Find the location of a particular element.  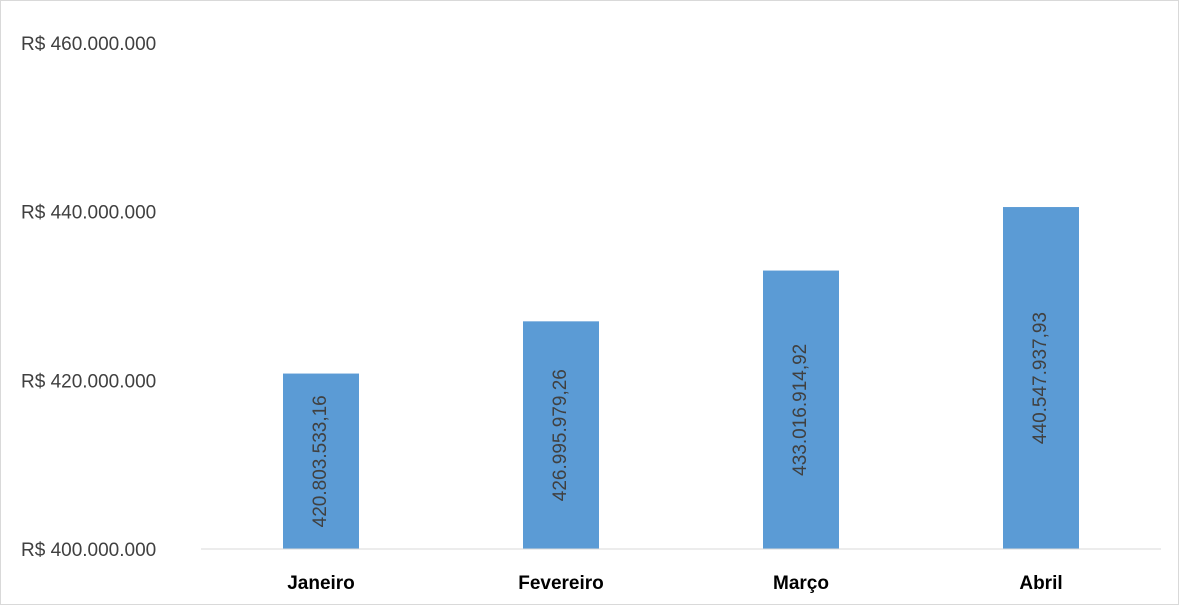

y-tick-label: R$ 420.000.000 is located at coordinates (88, 381).